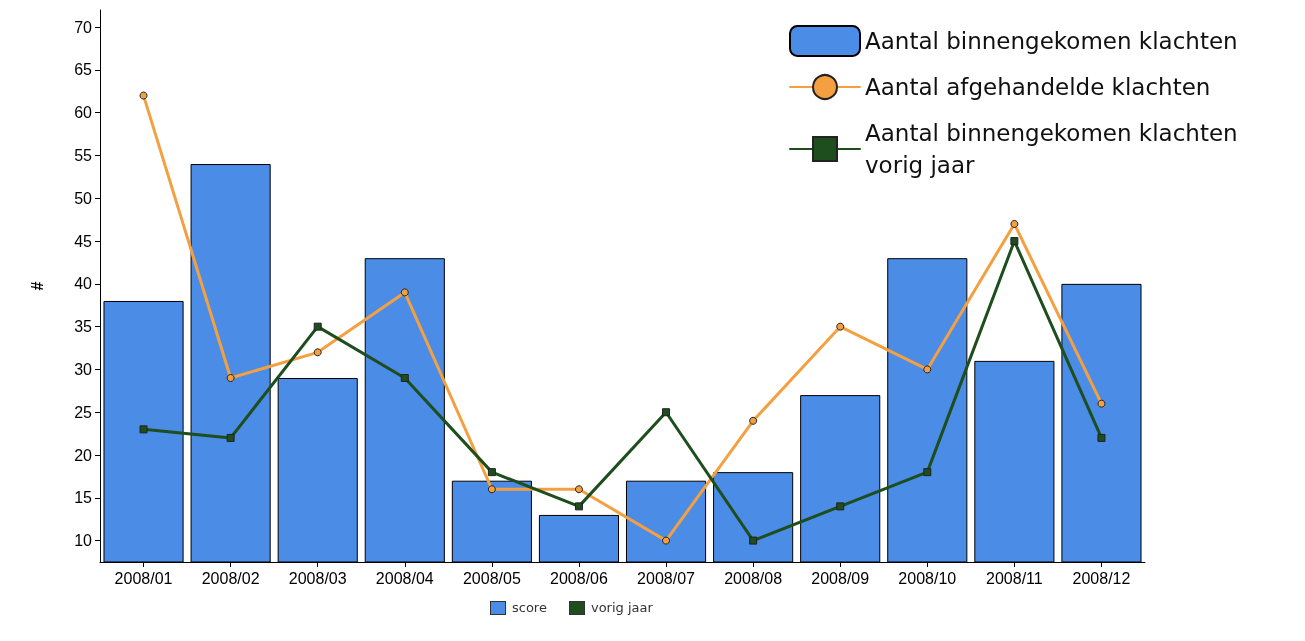 This screenshot has height=641, width=1305. What do you see at coordinates (83, 369) in the screenshot?
I see `y-tick-label: 30` at bounding box center [83, 369].